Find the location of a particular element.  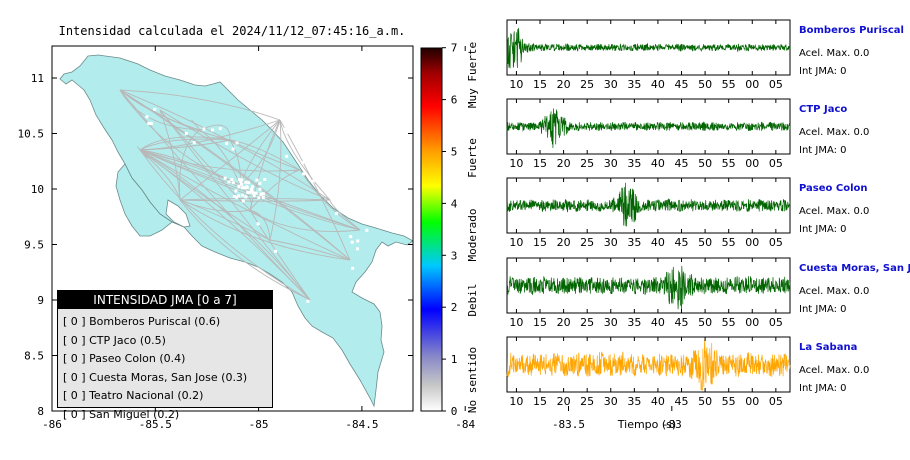

legend-item: [ 0 ] Paseo Colon (0.4) is located at coordinates (165, 359).